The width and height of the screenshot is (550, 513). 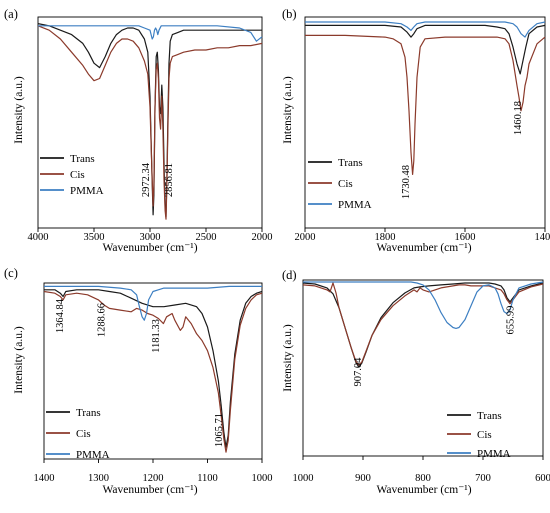 I want to click on x-tick-label: 700, so click(x=483, y=478).